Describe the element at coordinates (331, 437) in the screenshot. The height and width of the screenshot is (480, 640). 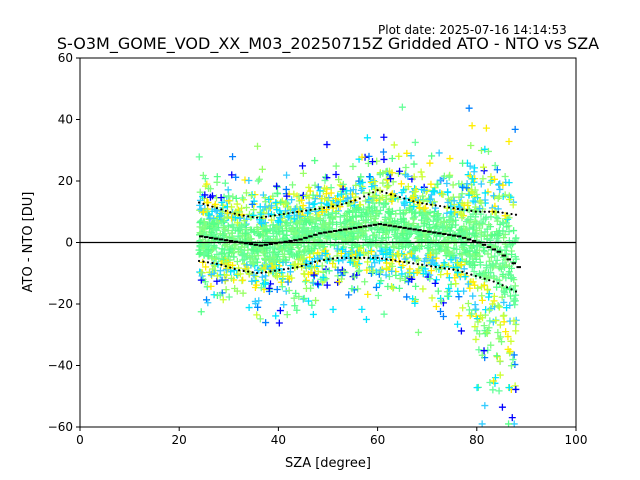
I see `x-axis: 0 20 40 60 80 100` at that location.